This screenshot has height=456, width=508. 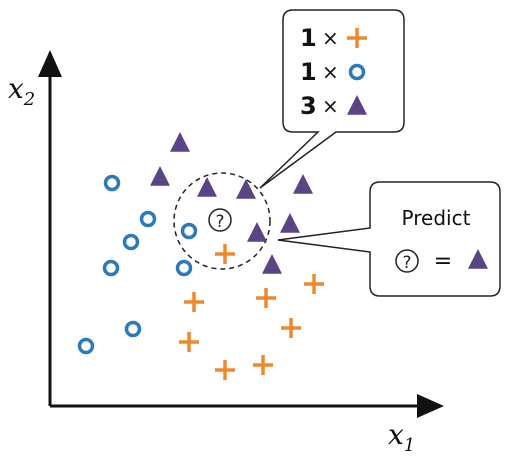 I want to click on query-point, so click(x=220, y=220).